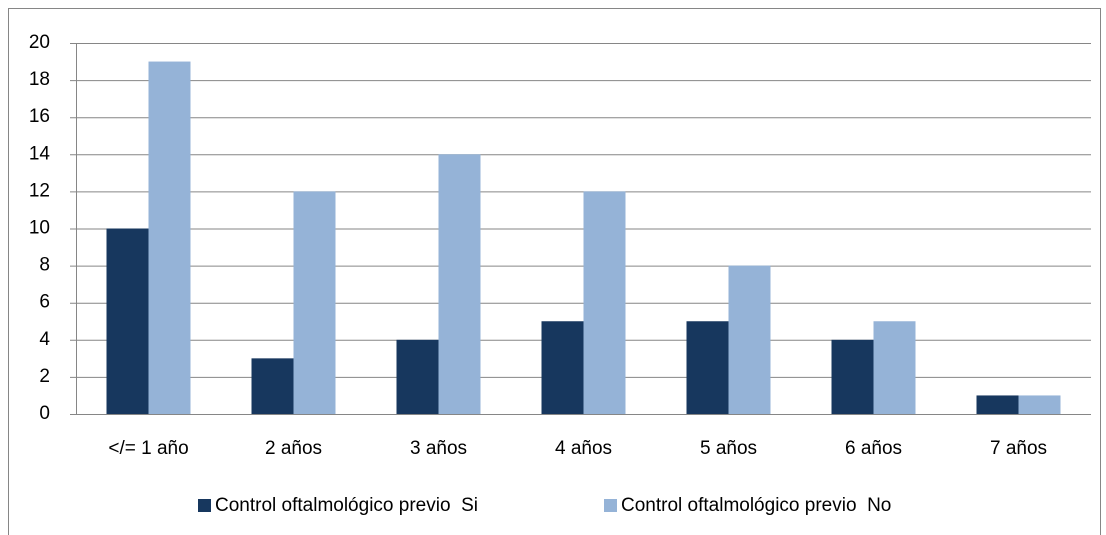 This screenshot has height=535, width=1106. I want to click on y-tick-label: 16, so click(39, 116).